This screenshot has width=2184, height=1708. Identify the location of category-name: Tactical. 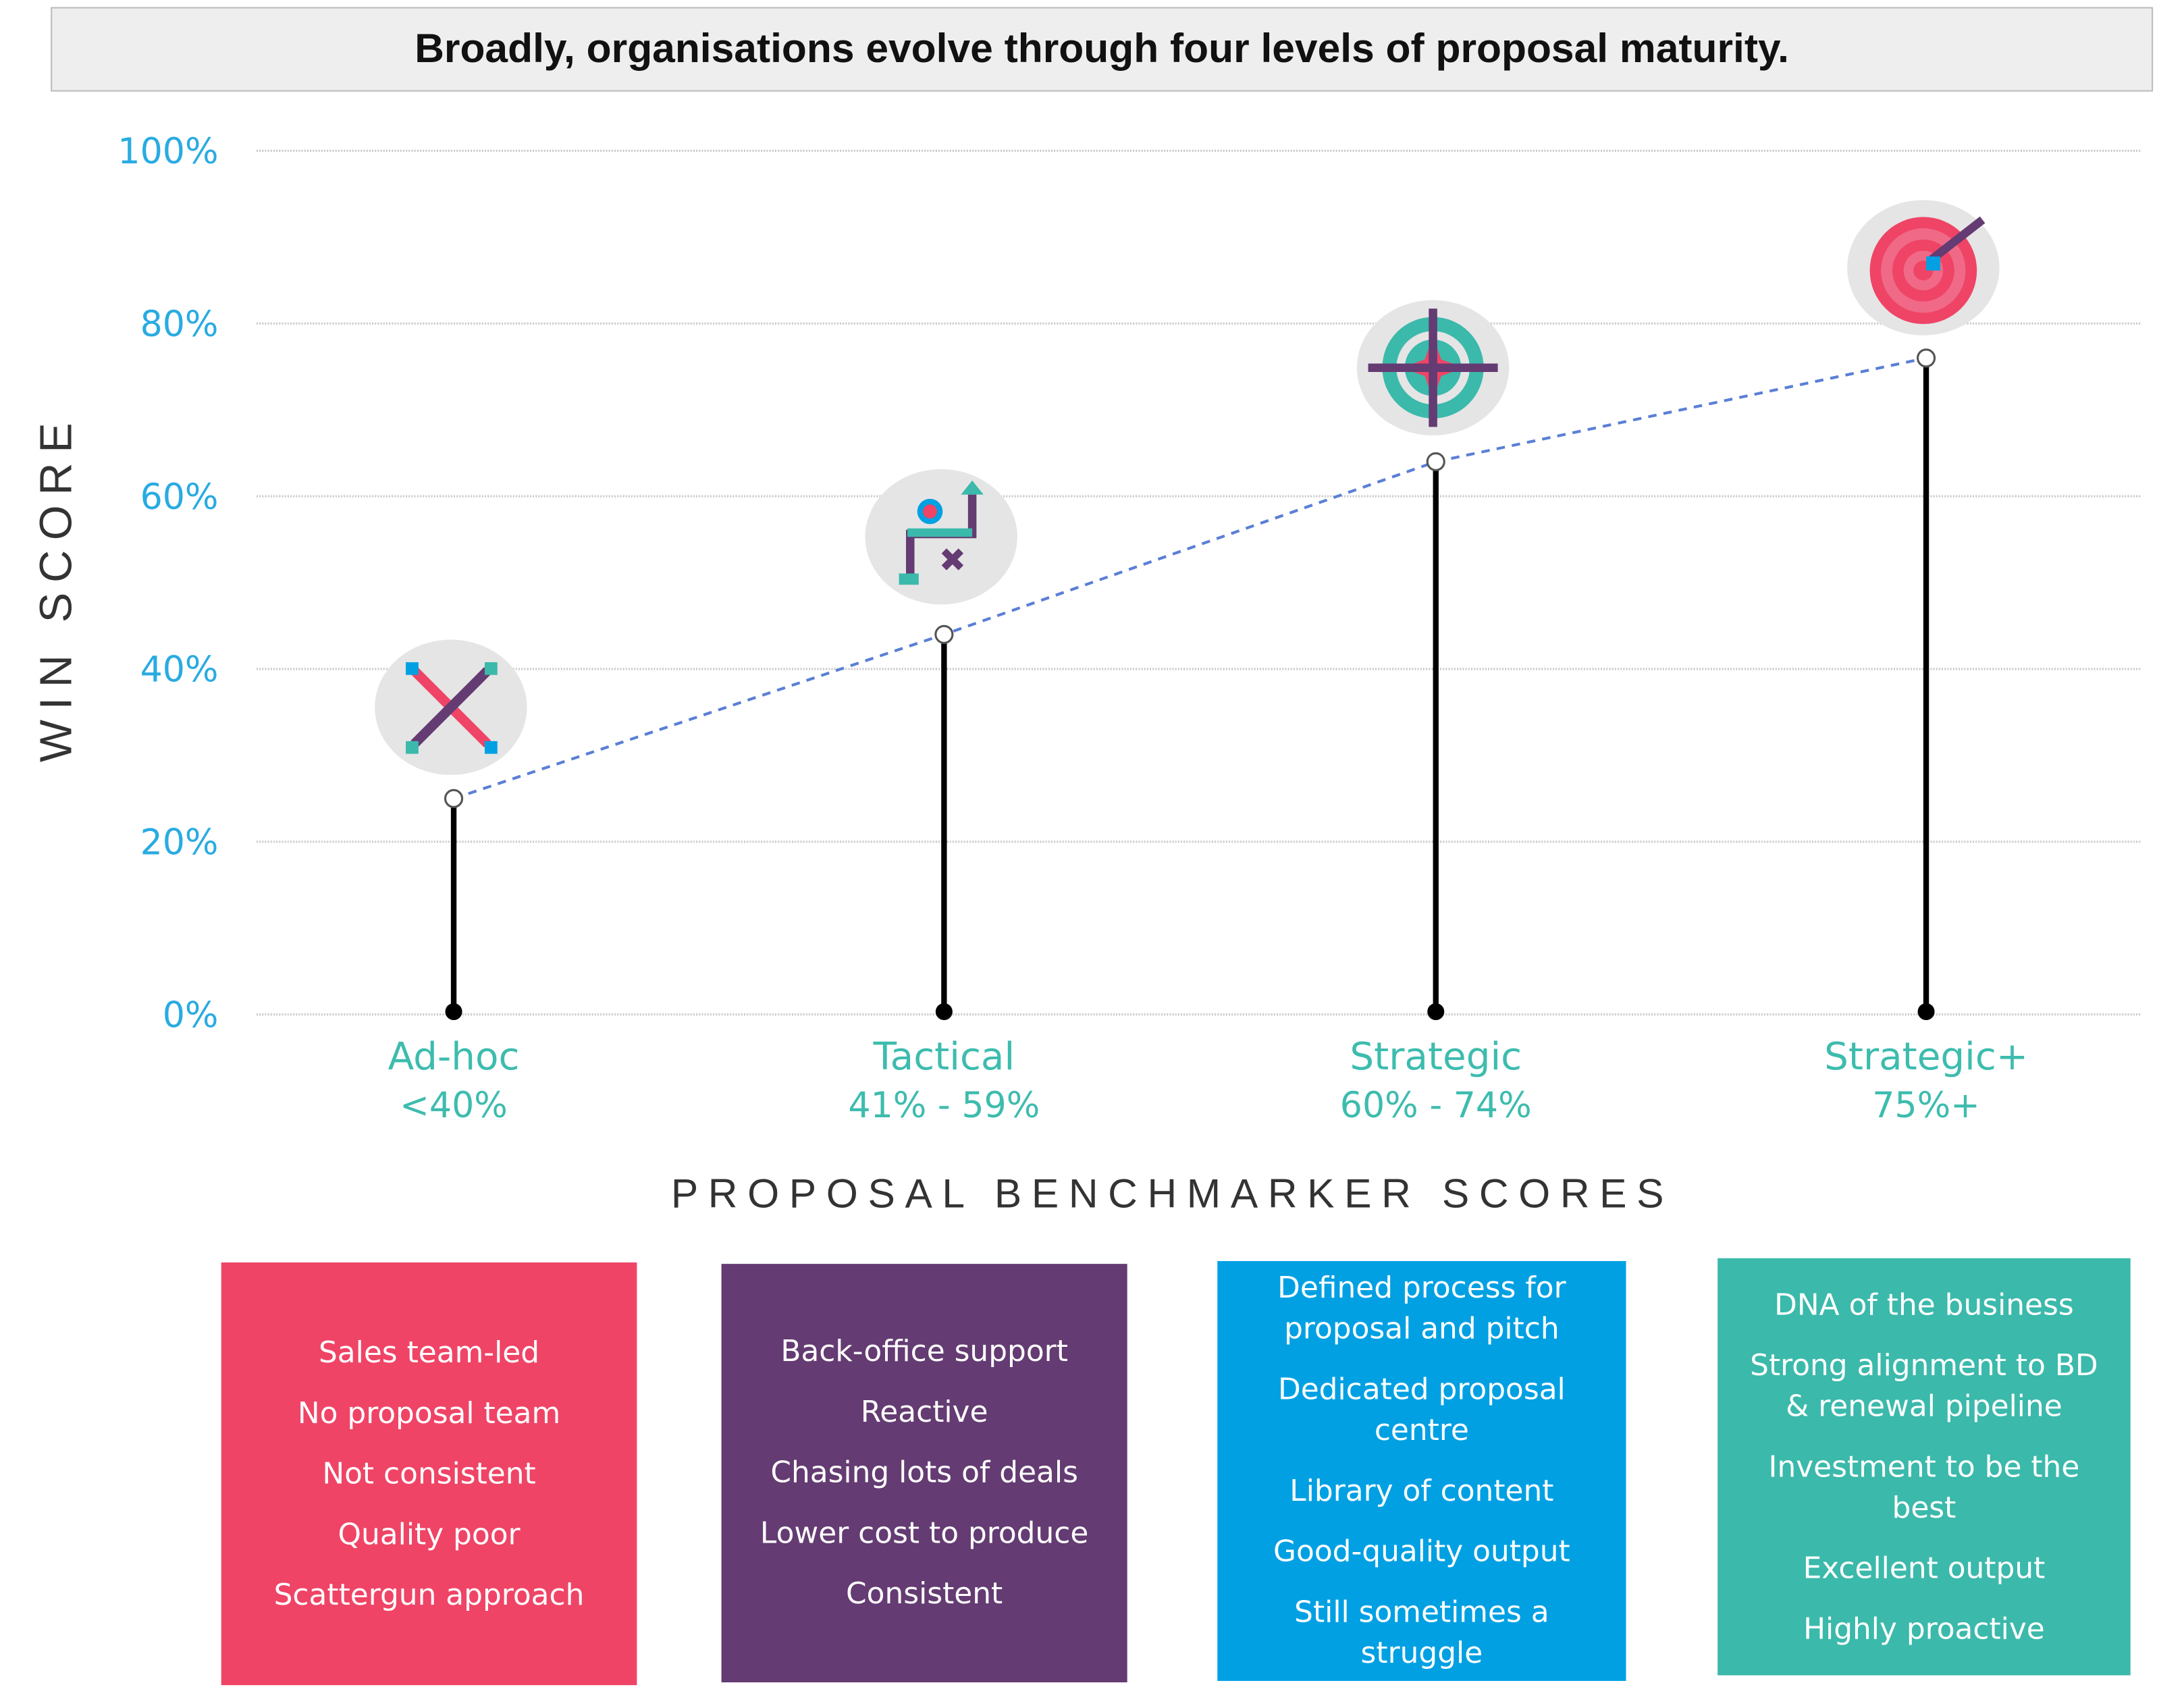
(944, 1057).